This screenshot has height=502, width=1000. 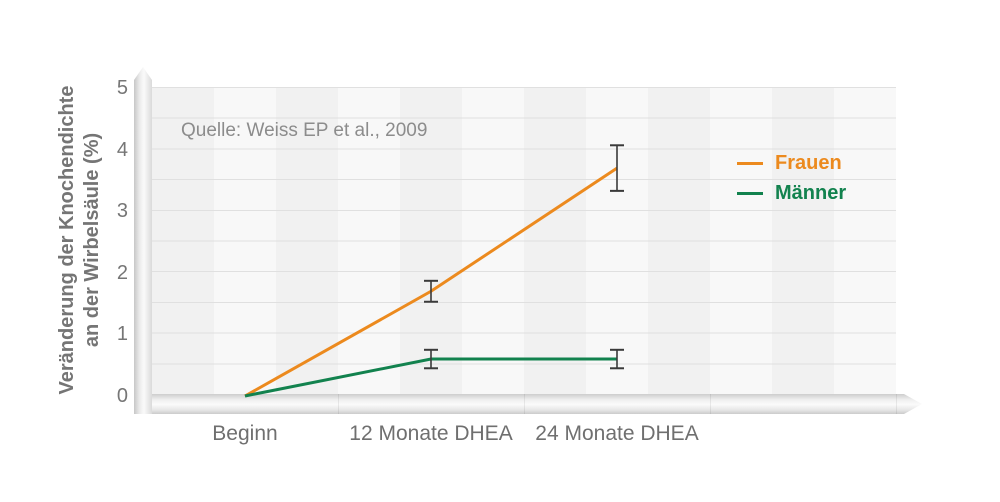 What do you see at coordinates (122, 211) in the screenshot?
I see `y-tick-label-3: 3` at bounding box center [122, 211].